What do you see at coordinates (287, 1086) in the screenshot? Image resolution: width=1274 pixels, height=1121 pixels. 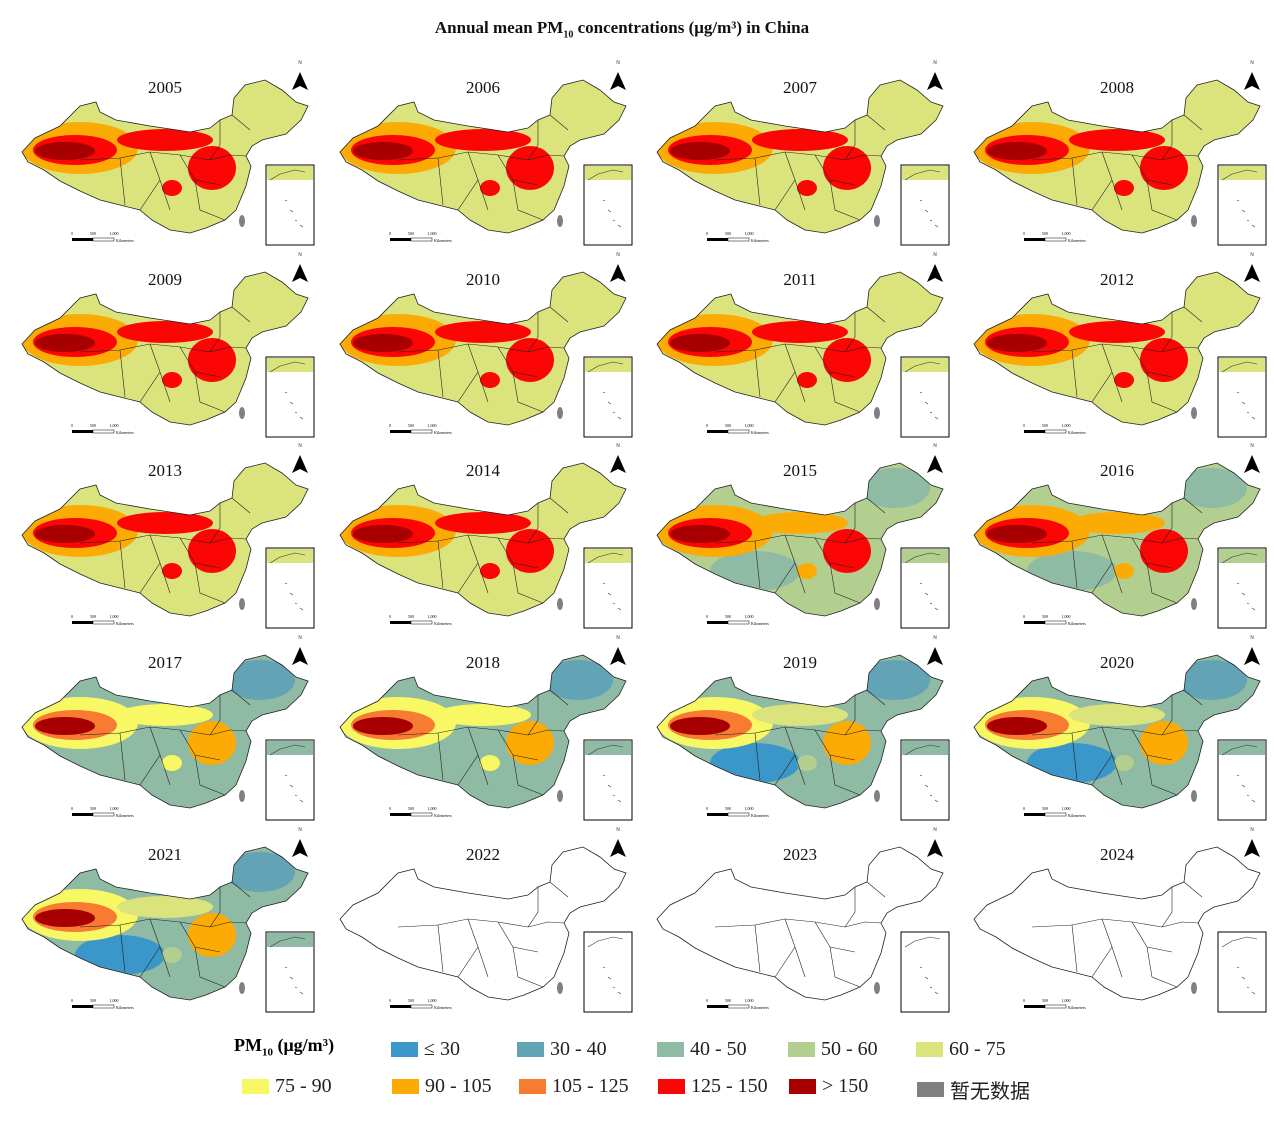 I see `legend-item: 75 - 90` at bounding box center [287, 1086].